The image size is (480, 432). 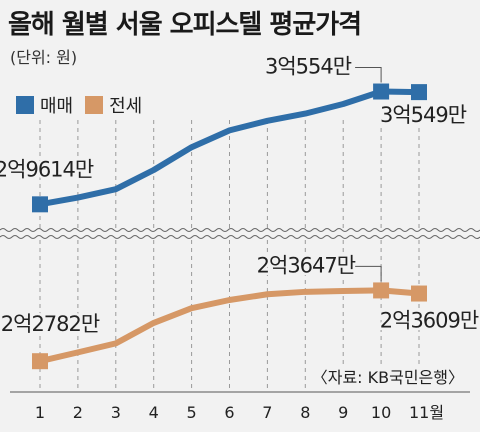 What do you see at coordinates (57, 106) in the screenshot?
I see `legend-label-sale: 매매` at bounding box center [57, 106].